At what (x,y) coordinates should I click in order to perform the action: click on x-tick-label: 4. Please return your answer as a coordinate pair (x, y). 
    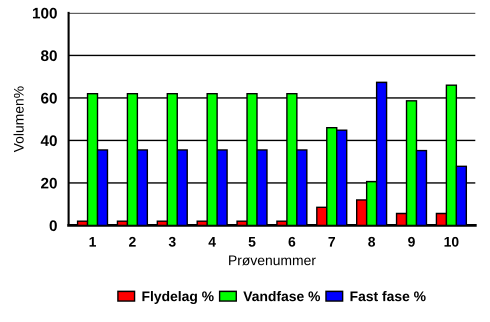
    Looking at the image, I should click on (212, 242).